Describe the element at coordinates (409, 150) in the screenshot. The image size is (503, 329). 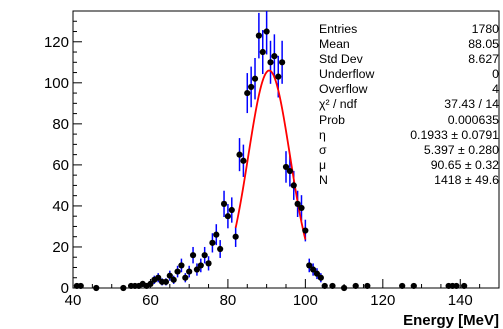
I see `stats-row: σ 5.397 ± 0.280` at that location.